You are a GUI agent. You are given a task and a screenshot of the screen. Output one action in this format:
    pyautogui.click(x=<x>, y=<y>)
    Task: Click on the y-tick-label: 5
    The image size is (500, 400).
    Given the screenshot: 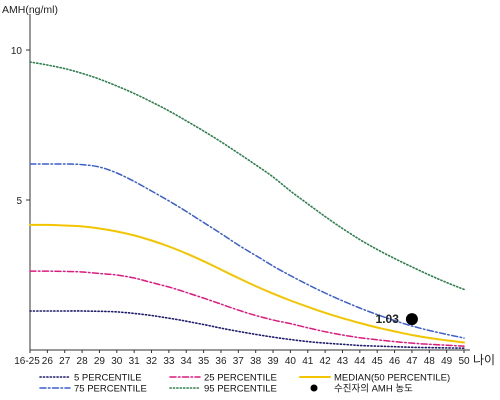 What is the action you would take?
    pyautogui.click(x=19, y=201)
    